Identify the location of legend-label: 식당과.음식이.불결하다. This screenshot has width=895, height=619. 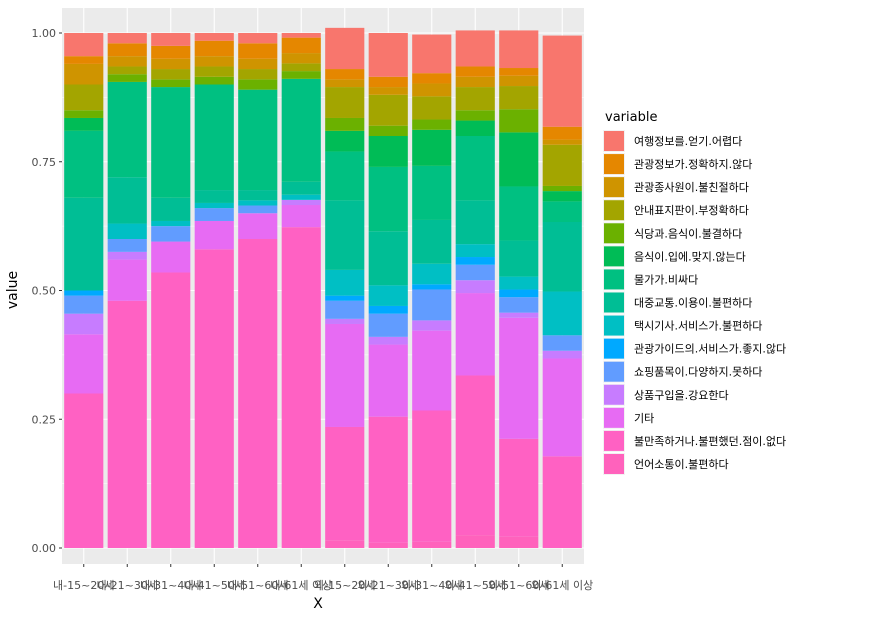
(688, 233).